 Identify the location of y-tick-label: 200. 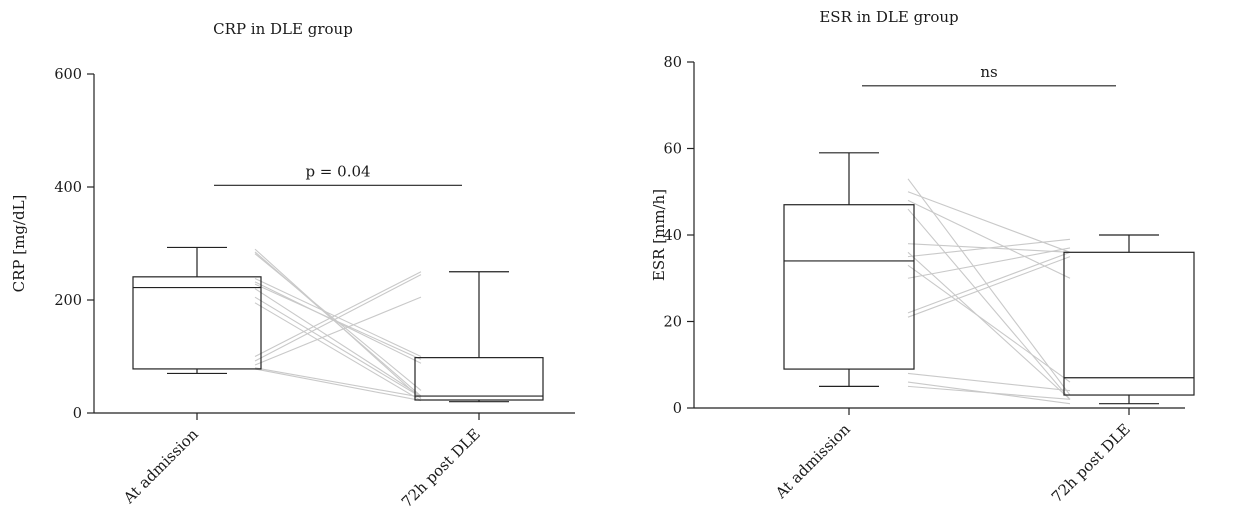
(68, 301).